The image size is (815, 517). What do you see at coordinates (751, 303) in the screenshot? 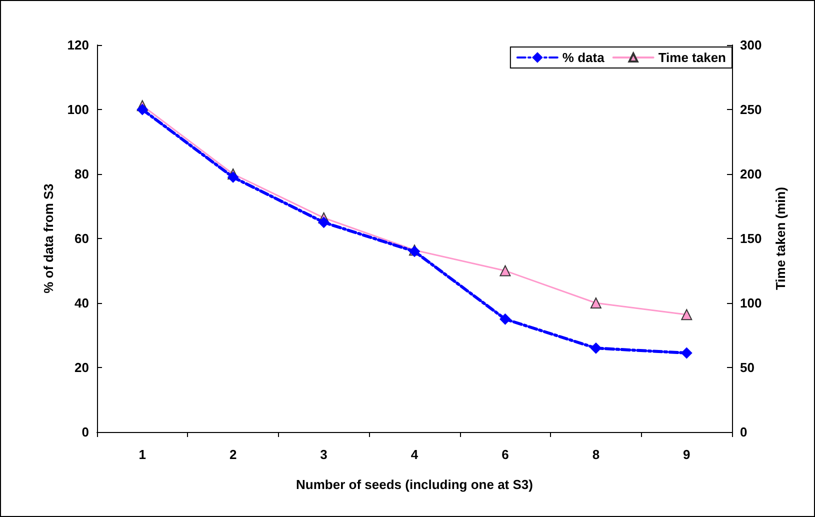
I see `y2-tick-label: 100` at bounding box center [751, 303].